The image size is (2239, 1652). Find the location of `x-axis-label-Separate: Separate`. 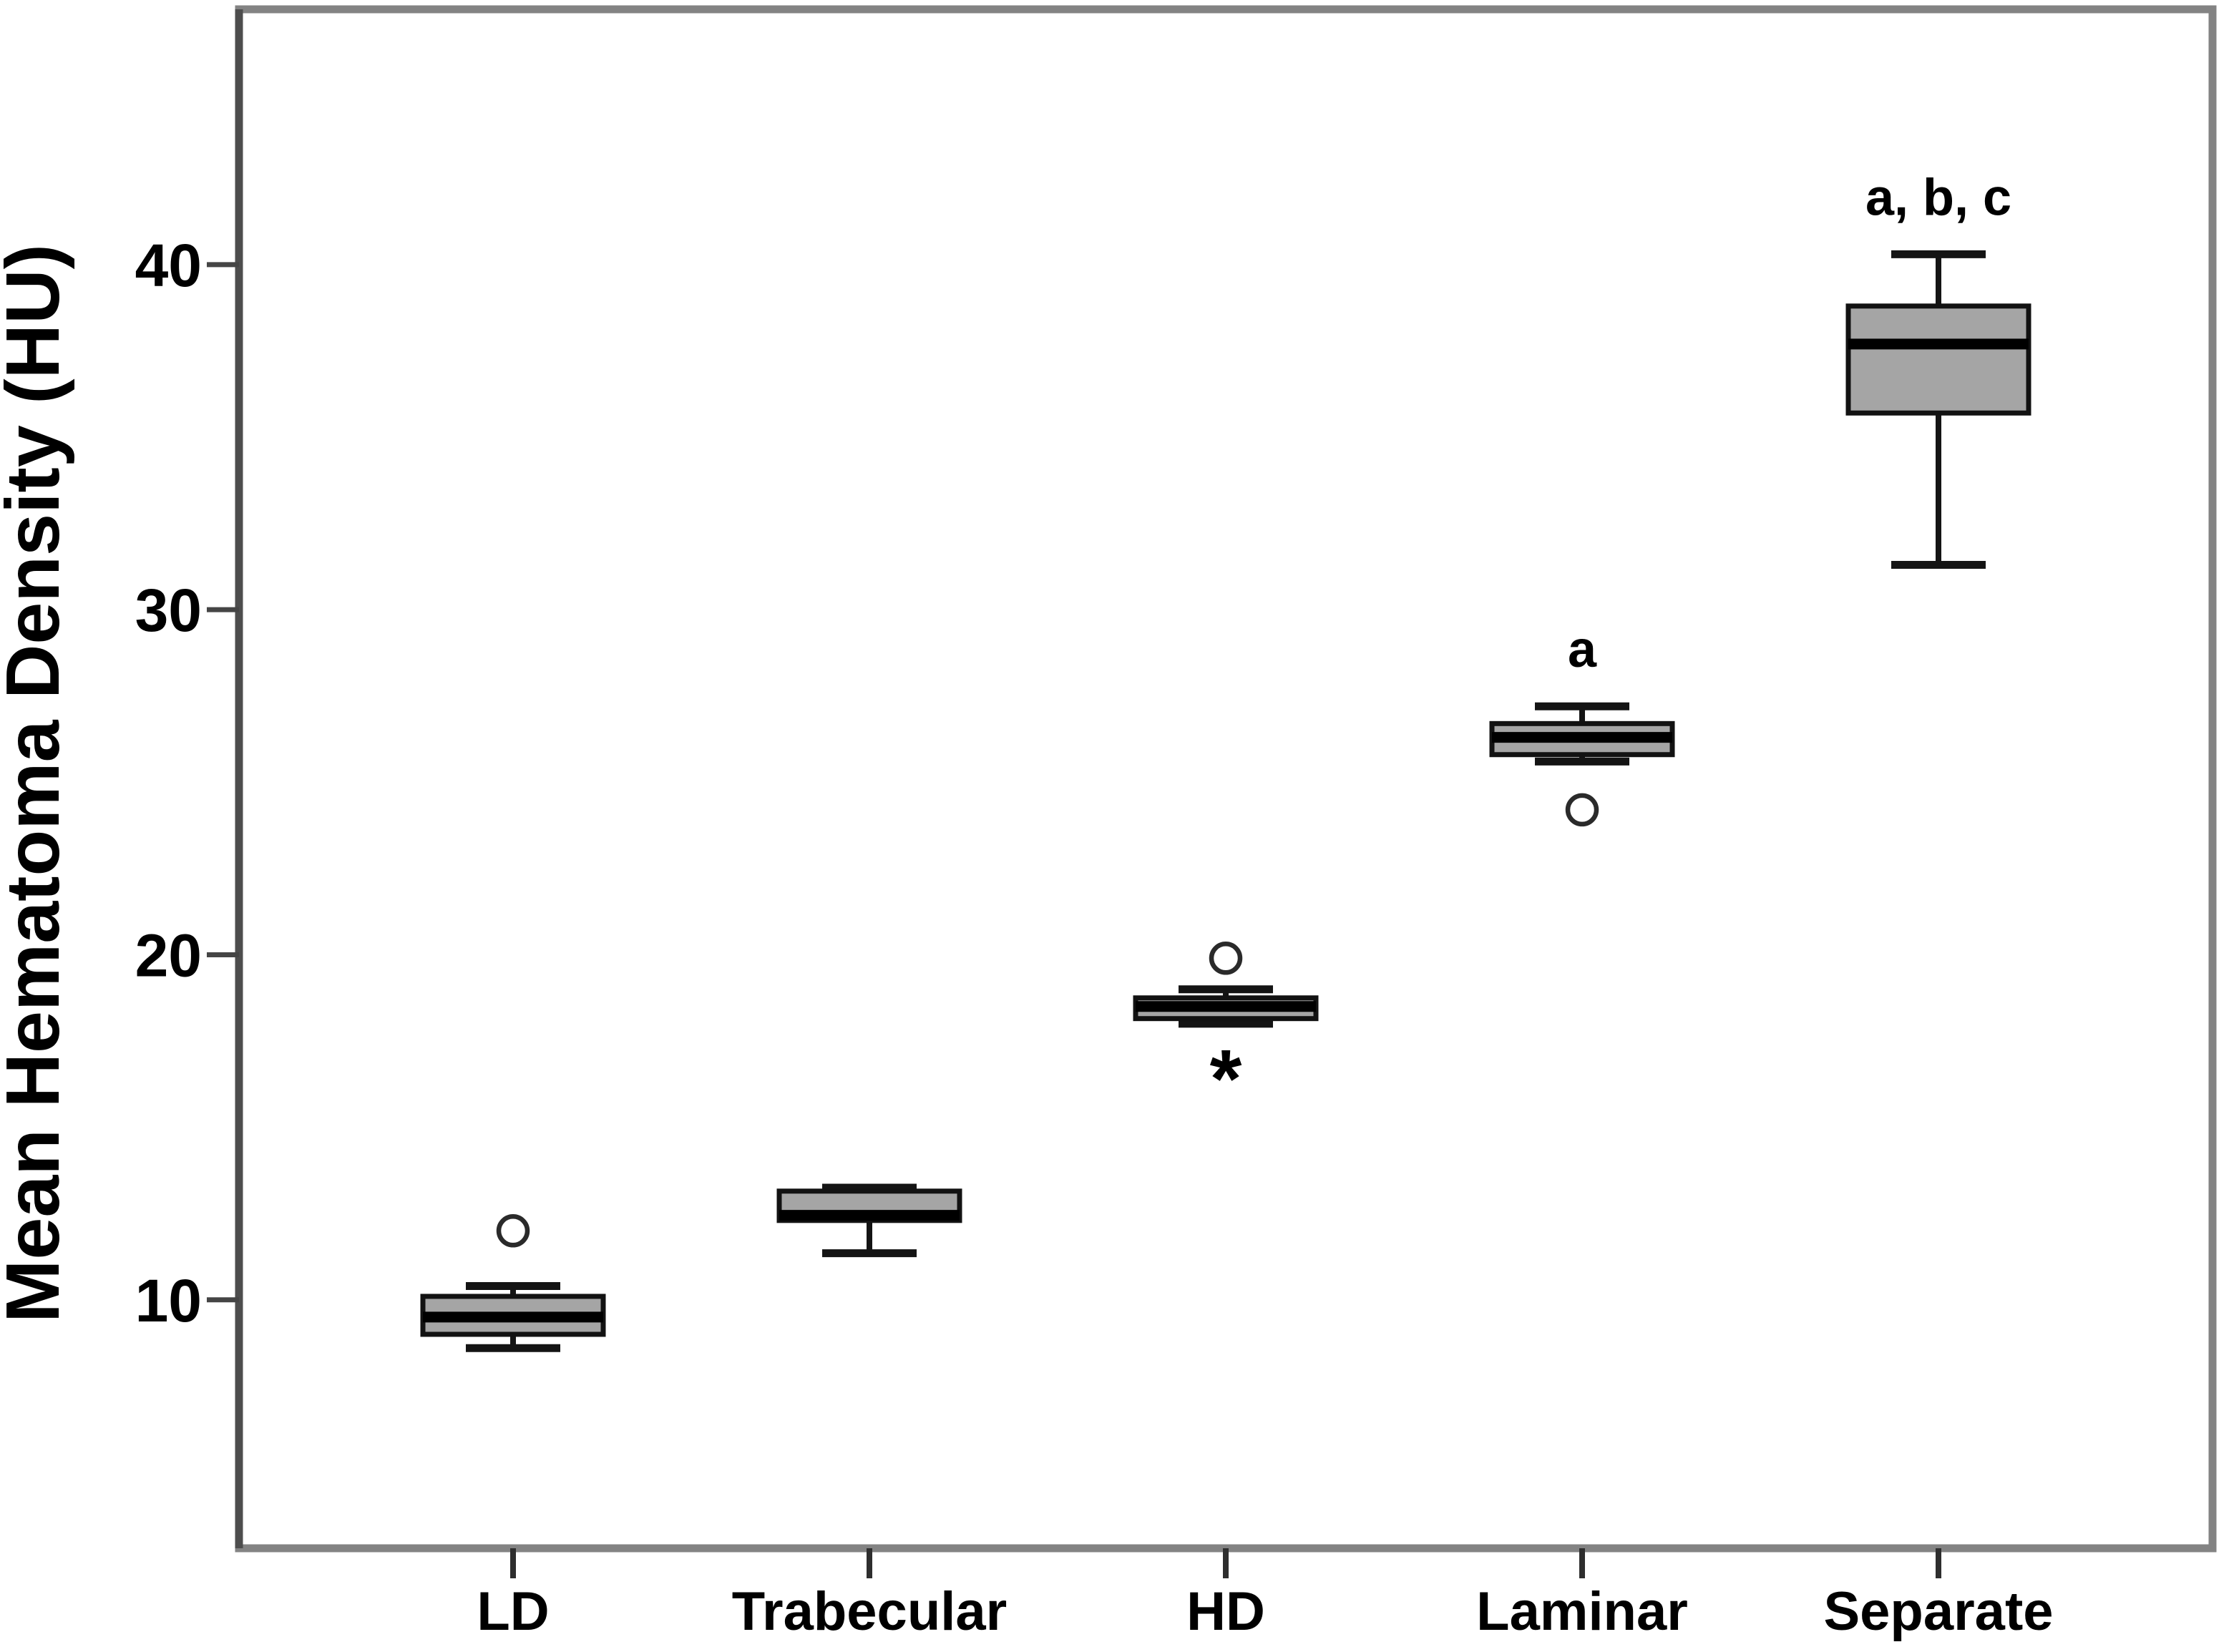

x-axis-label-Separate: Separate is located at coordinates (1938, 1611).